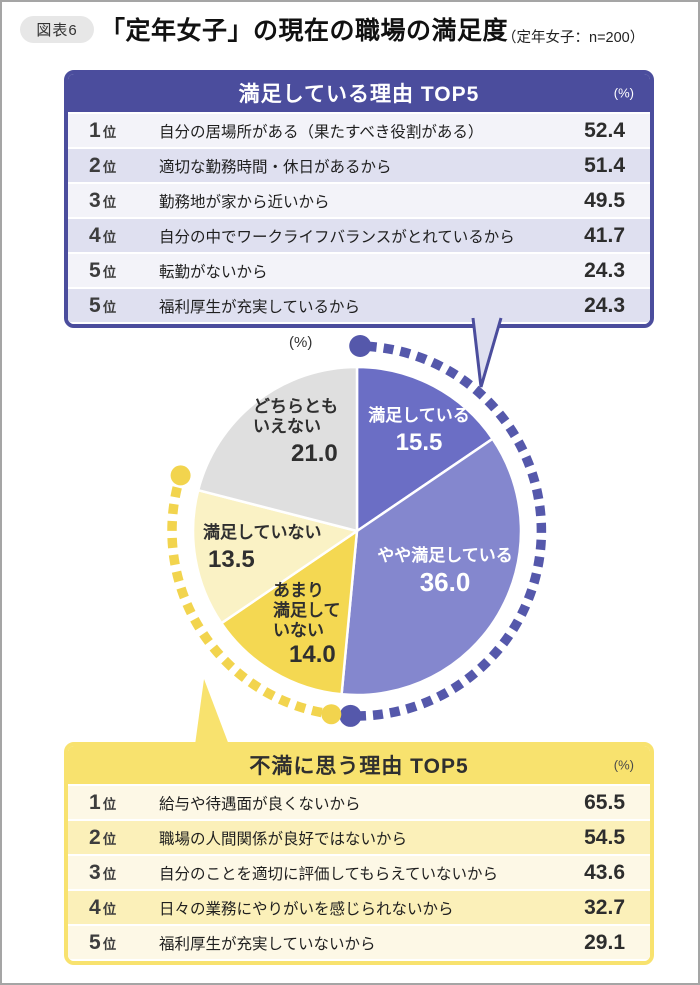 This screenshot has height=985, width=700. What do you see at coordinates (306, 909) in the screenshot?
I see `reason-cell: 日々の業務にやりがいを感じられないから` at bounding box center [306, 909].